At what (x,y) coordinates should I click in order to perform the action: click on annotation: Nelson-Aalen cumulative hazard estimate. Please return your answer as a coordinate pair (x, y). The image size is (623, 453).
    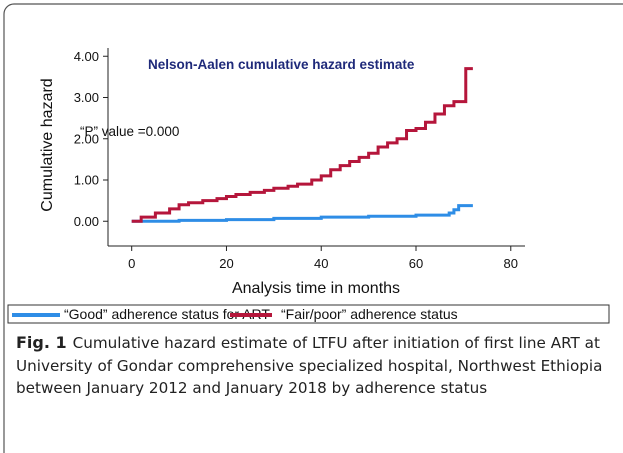
    Looking at the image, I should click on (281, 64).